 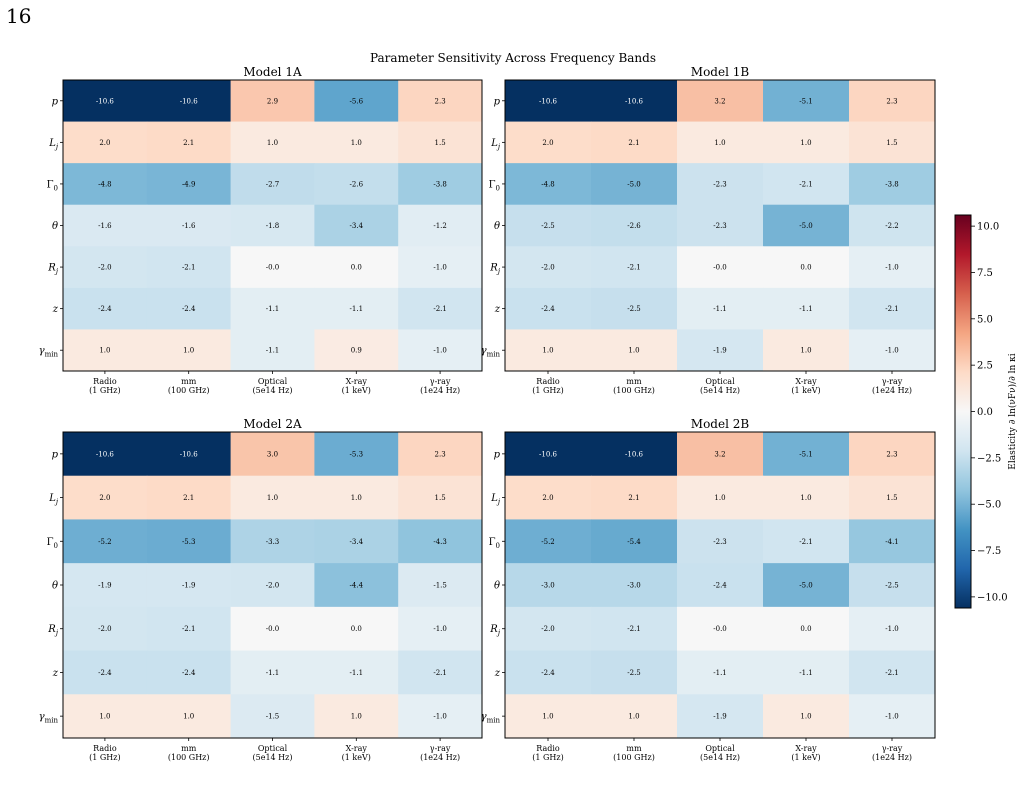 I want to click on colorbar-tick-label: −7.5, so click(x=989, y=551).